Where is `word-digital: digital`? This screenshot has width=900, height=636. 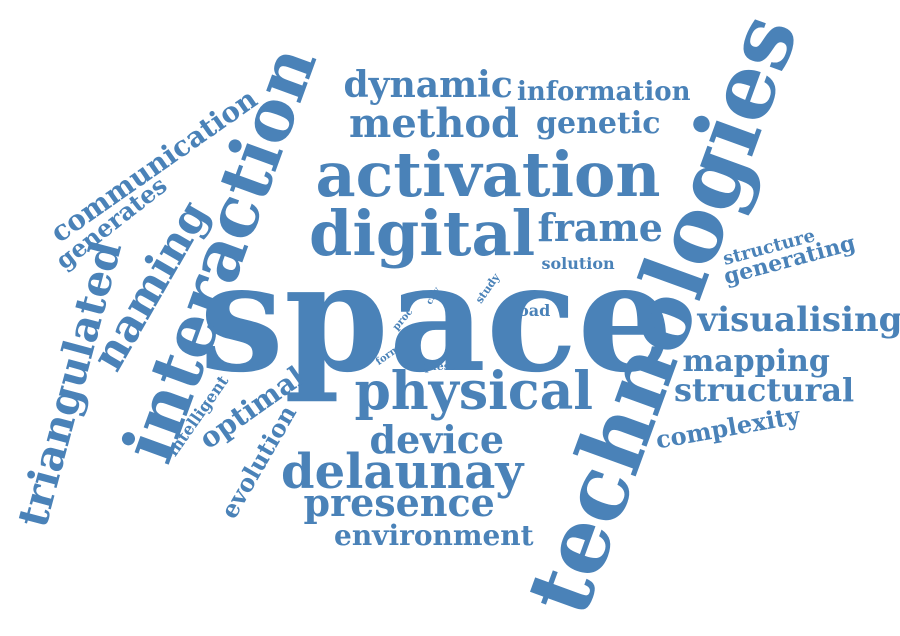 word-digital: digital is located at coordinates (422, 233).